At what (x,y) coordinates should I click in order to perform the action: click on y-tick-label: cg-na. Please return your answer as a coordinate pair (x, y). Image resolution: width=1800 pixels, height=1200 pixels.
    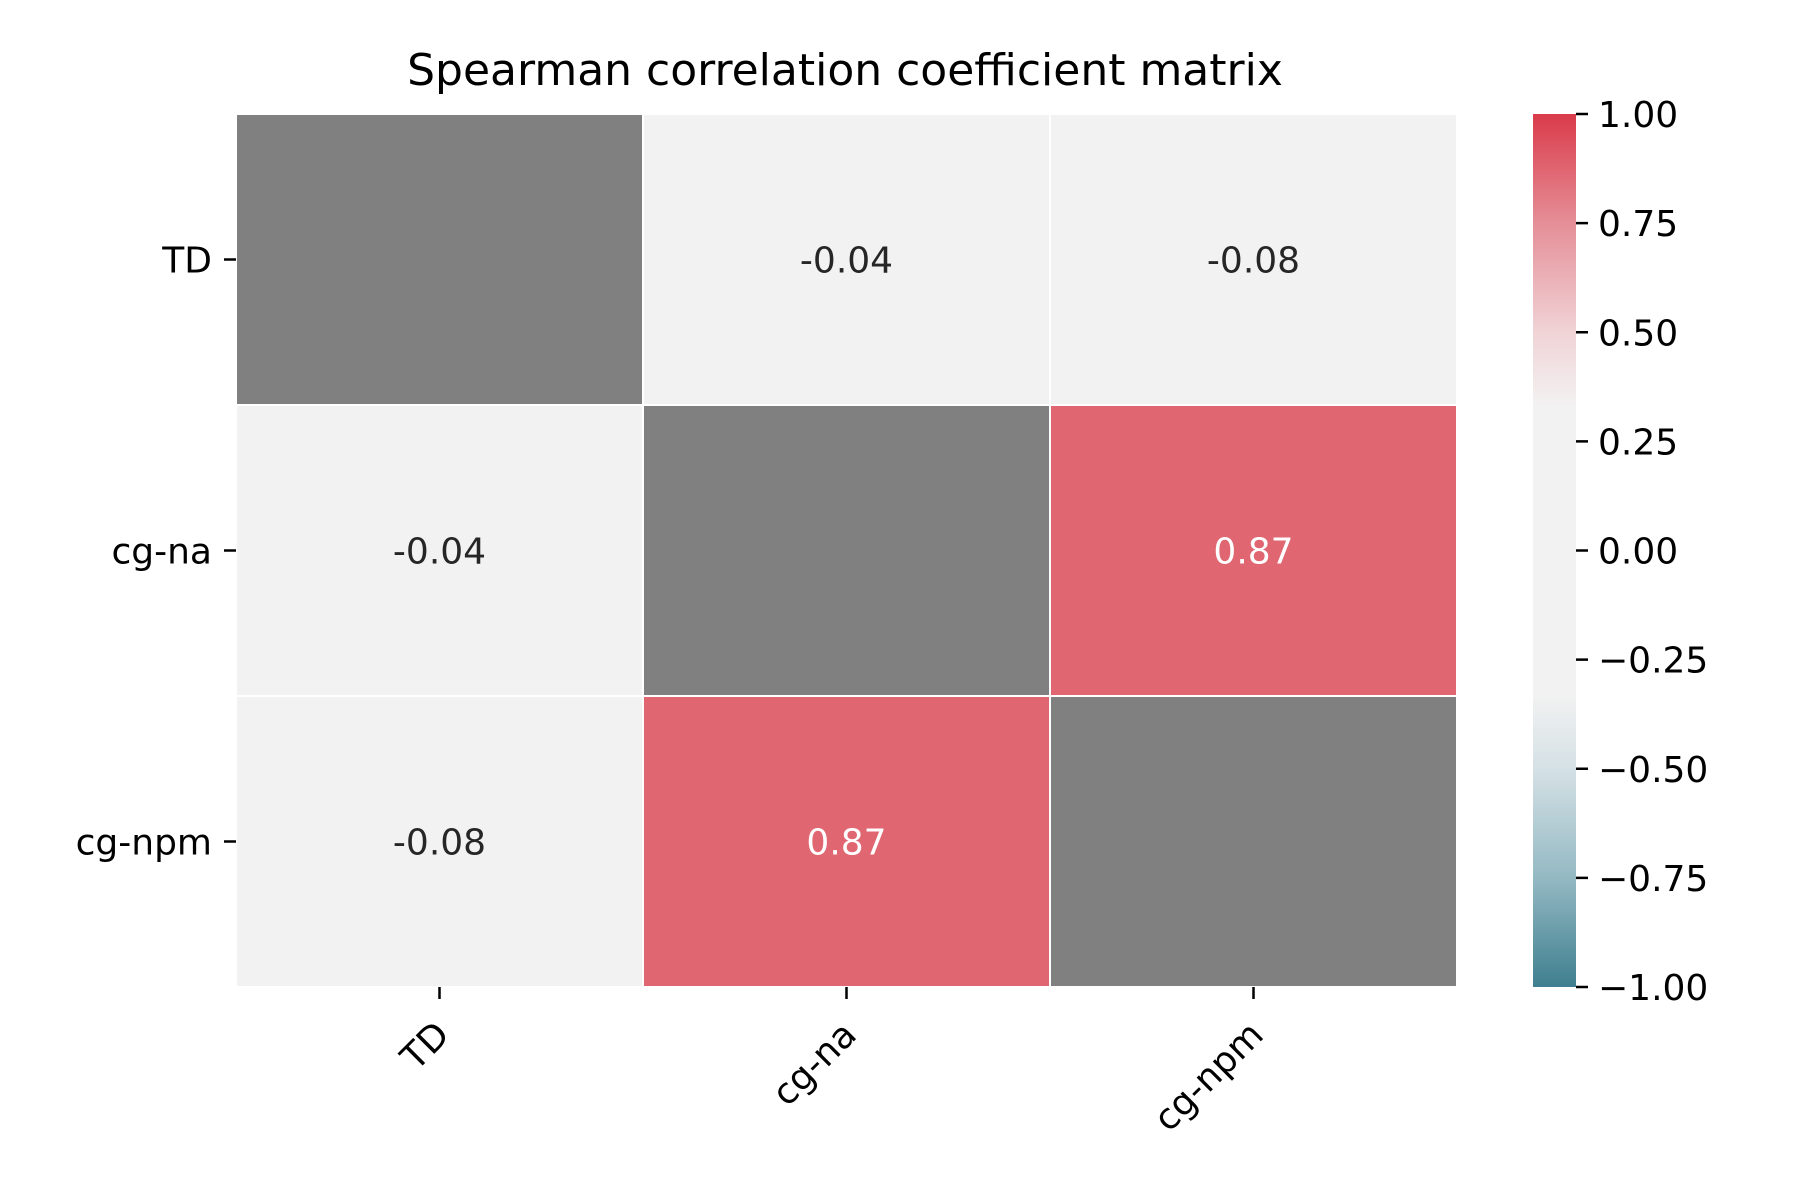
    Looking at the image, I should click on (161, 552).